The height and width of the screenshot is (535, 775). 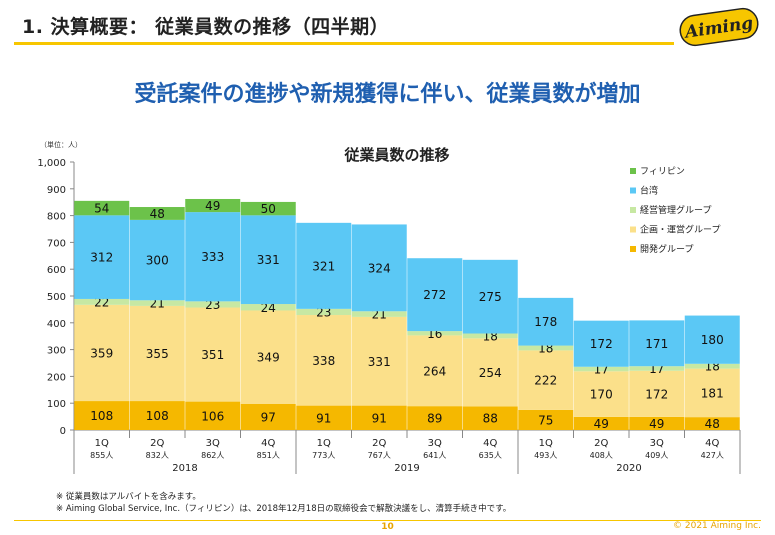 I want to click on data-label: 178, so click(x=545, y=322).